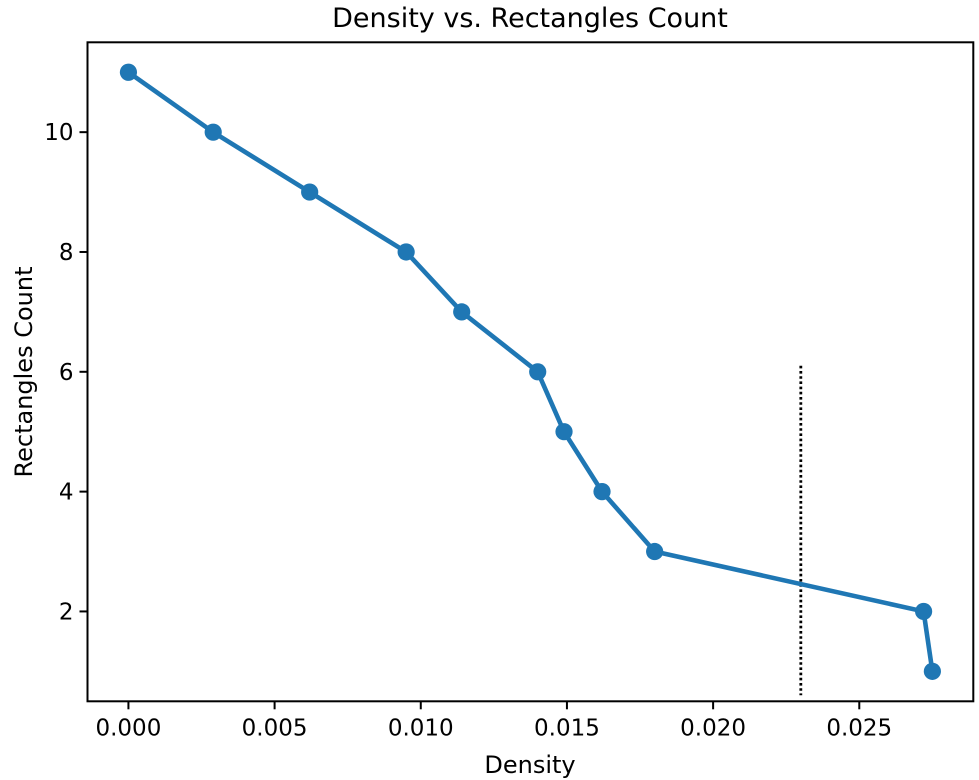 The image size is (979, 780). I want to click on x-tick-label: 0.005, so click(275, 728).